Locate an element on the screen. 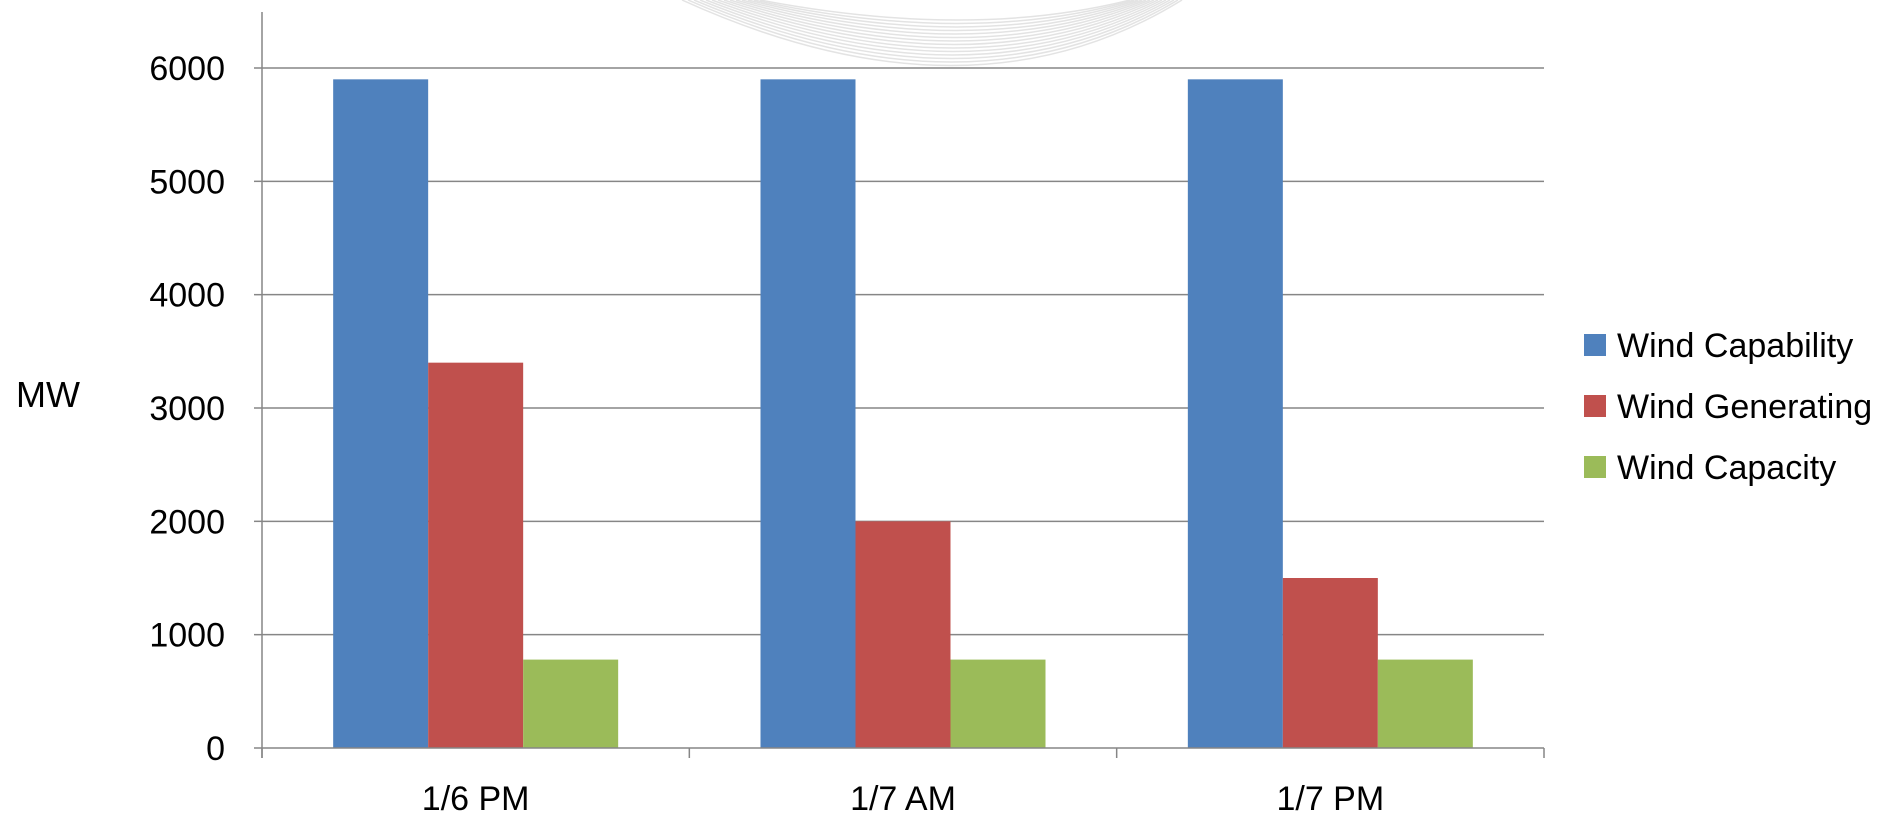  y-tick-label: 0 is located at coordinates (215, 749).